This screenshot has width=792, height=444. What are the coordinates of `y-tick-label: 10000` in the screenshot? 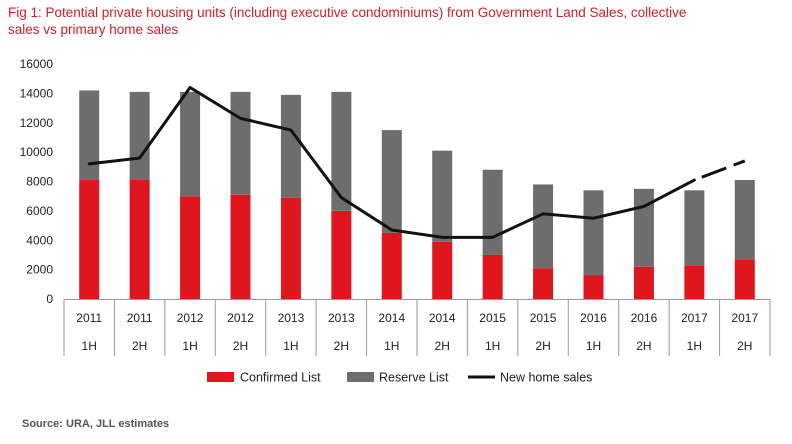 It's located at (37, 152).